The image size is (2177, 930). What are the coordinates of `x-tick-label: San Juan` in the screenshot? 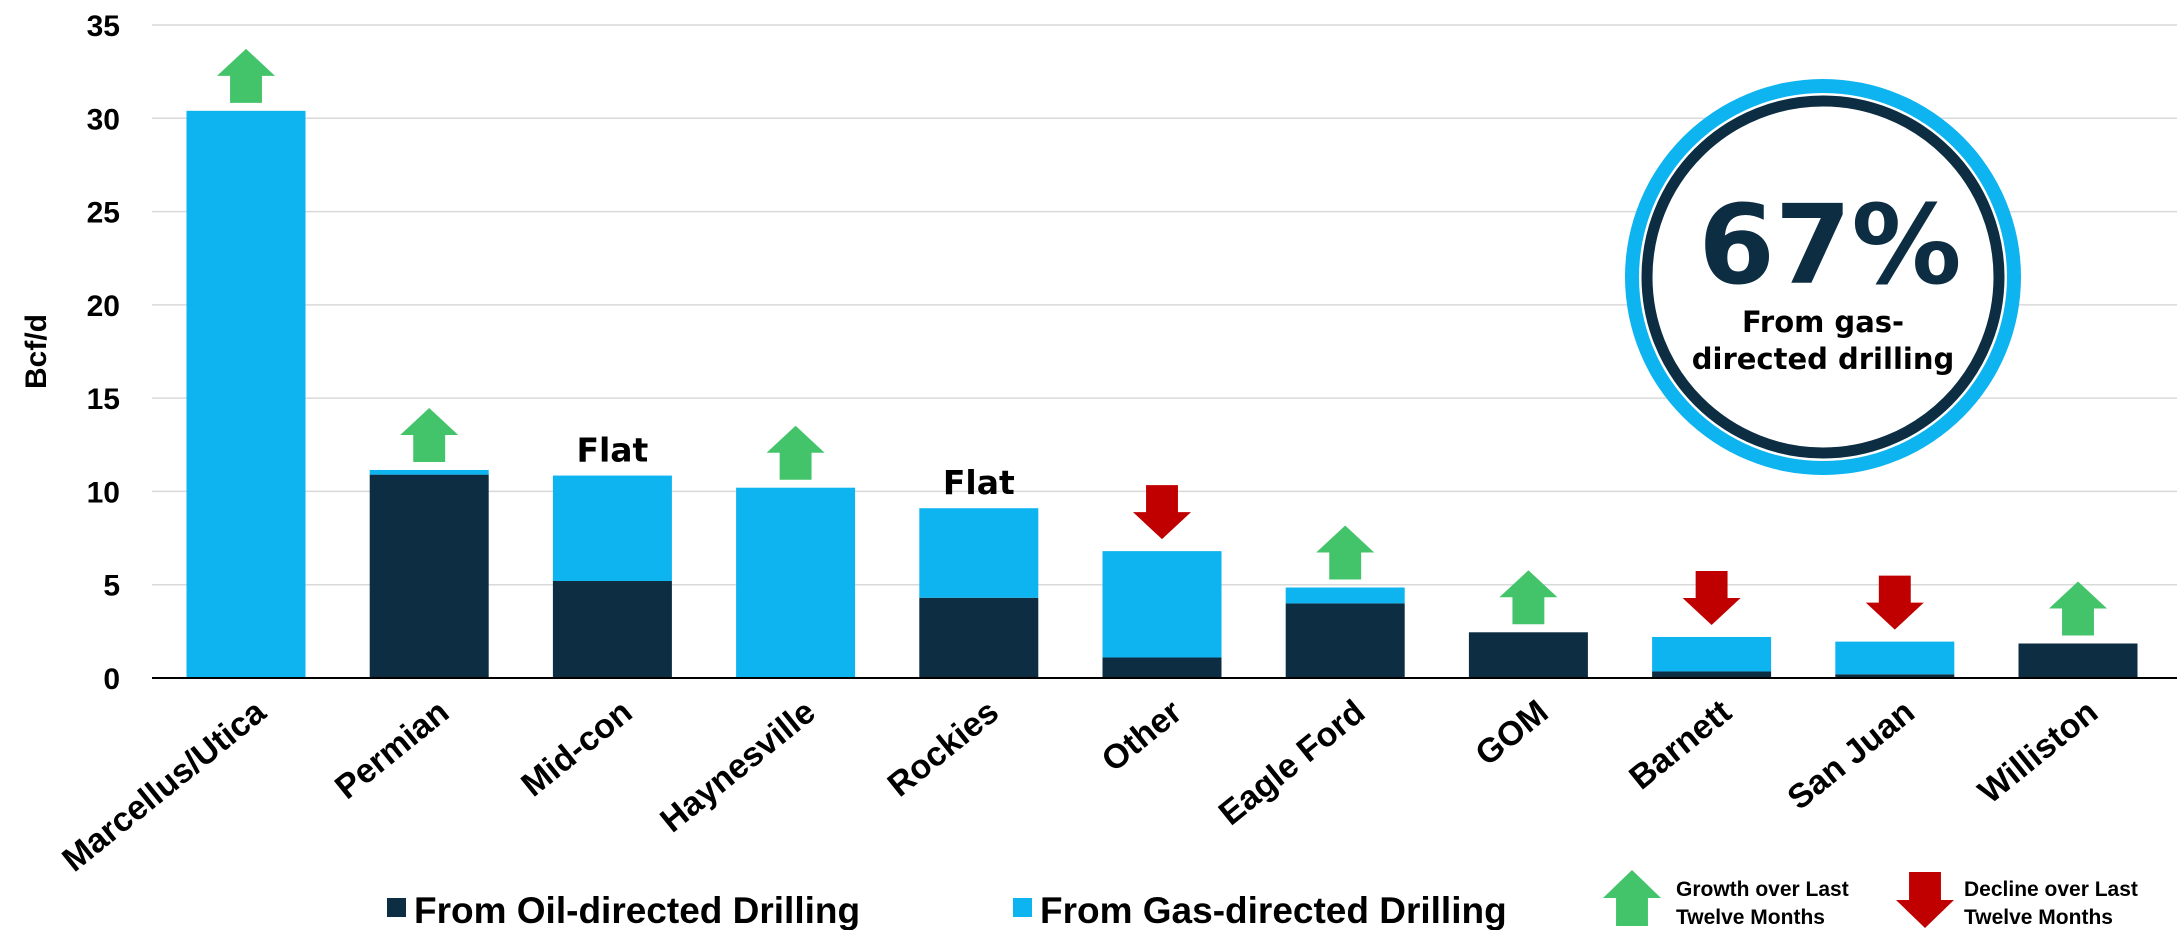 It's located at (1850, 755).